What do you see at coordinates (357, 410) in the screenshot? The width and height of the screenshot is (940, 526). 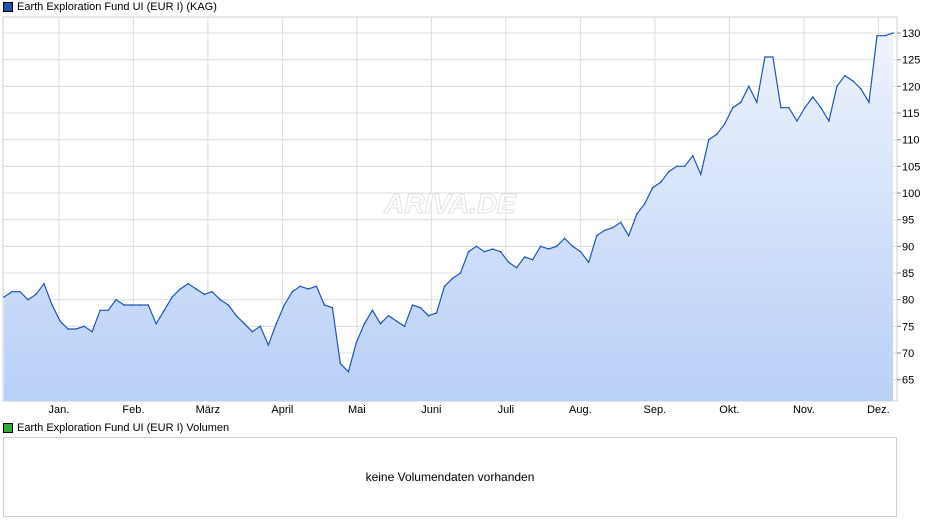 I see `x-tick-label: Mai` at bounding box center [357, 410].